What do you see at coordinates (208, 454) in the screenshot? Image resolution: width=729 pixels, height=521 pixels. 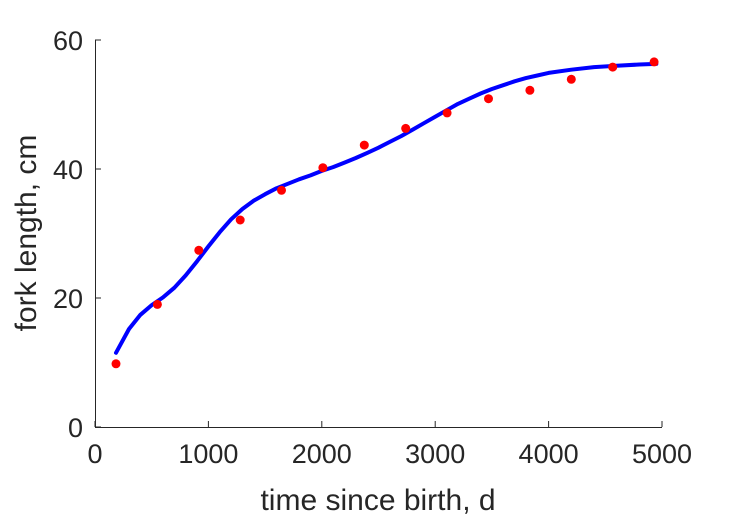 I see `x-tick-label: 1000` at bounding box center [208, 454].